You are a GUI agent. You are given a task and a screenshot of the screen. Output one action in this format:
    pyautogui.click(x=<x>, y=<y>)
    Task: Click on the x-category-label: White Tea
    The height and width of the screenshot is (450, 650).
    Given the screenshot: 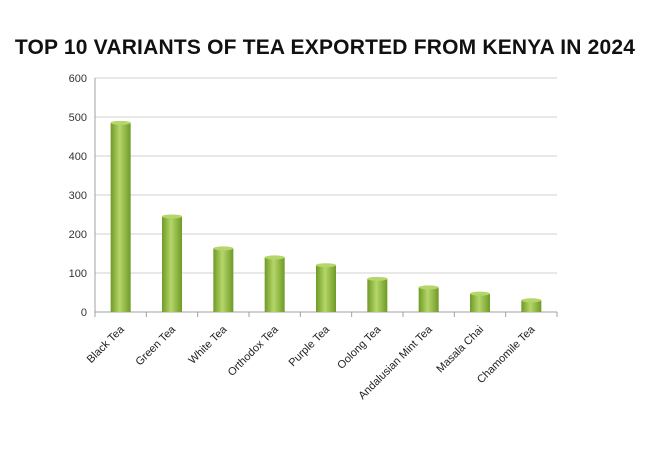 What is the action you would take?
    pyautogui.click(x=209, y=345)
    